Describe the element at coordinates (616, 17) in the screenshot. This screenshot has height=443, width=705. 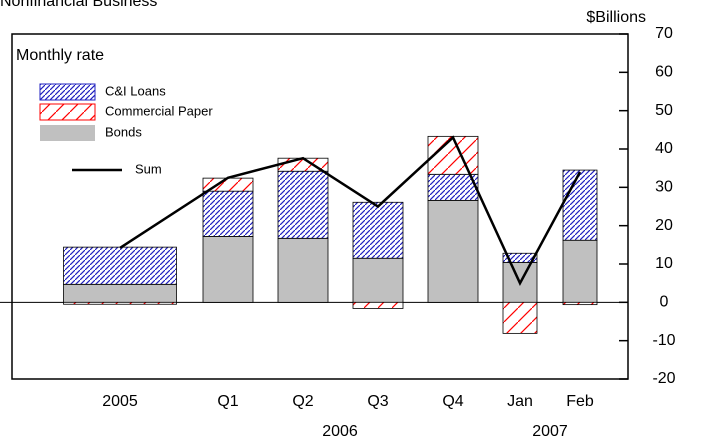
I see `y-axis-label: $Billions` at that location.